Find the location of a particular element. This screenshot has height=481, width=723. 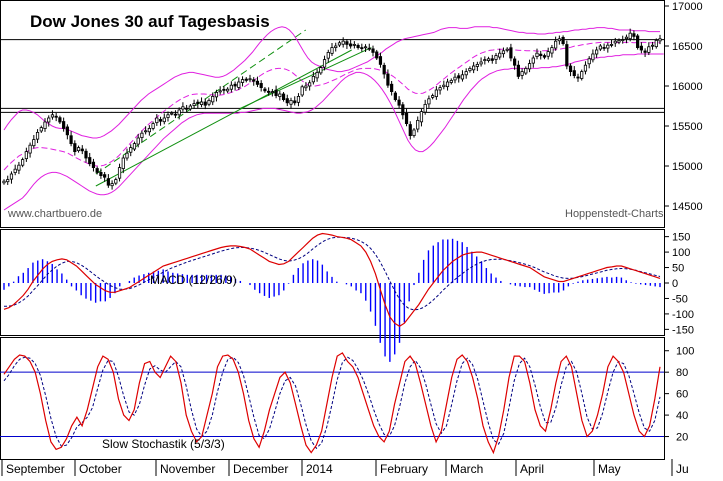

macd-tick-label: -100 is located at coordinates (683, 315).